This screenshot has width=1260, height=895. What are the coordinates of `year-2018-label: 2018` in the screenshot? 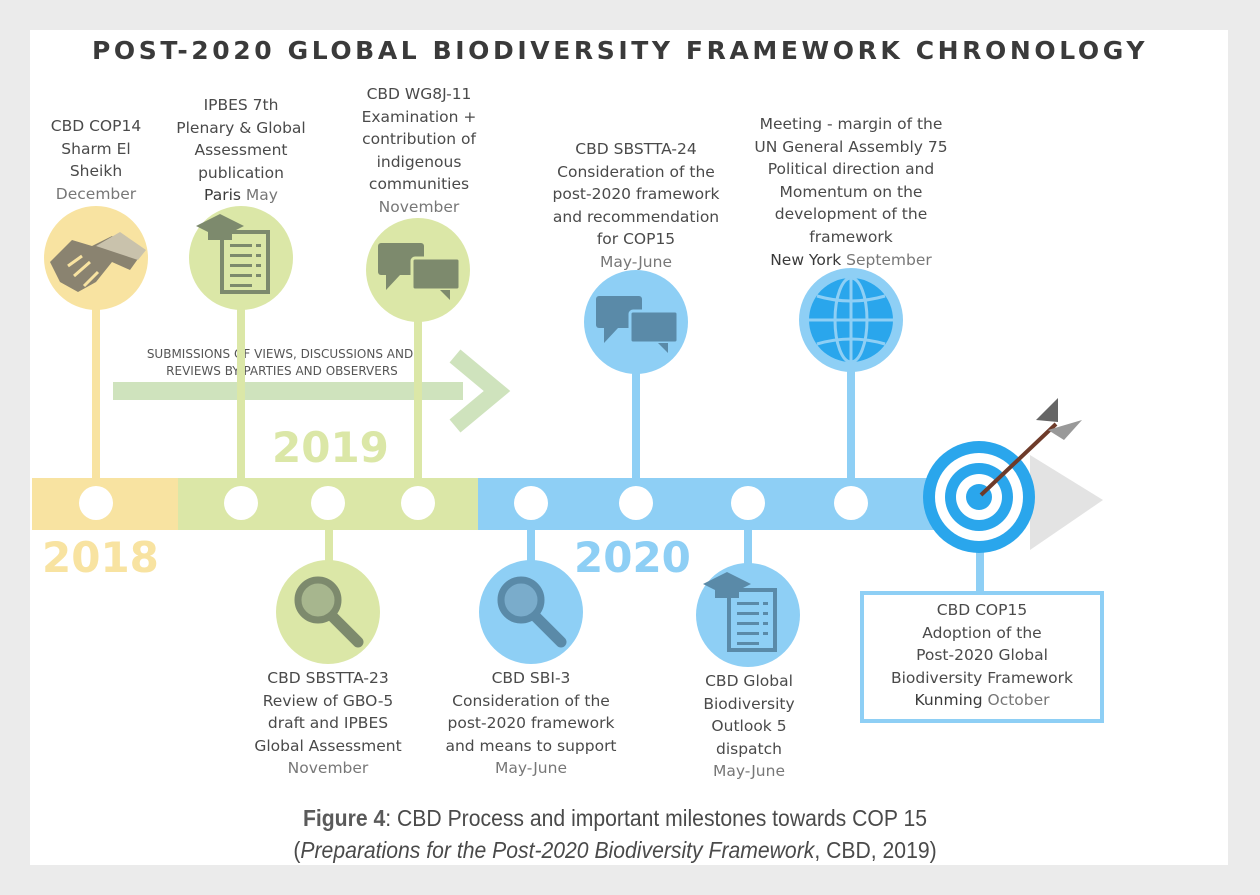 It's located at (100, 557).